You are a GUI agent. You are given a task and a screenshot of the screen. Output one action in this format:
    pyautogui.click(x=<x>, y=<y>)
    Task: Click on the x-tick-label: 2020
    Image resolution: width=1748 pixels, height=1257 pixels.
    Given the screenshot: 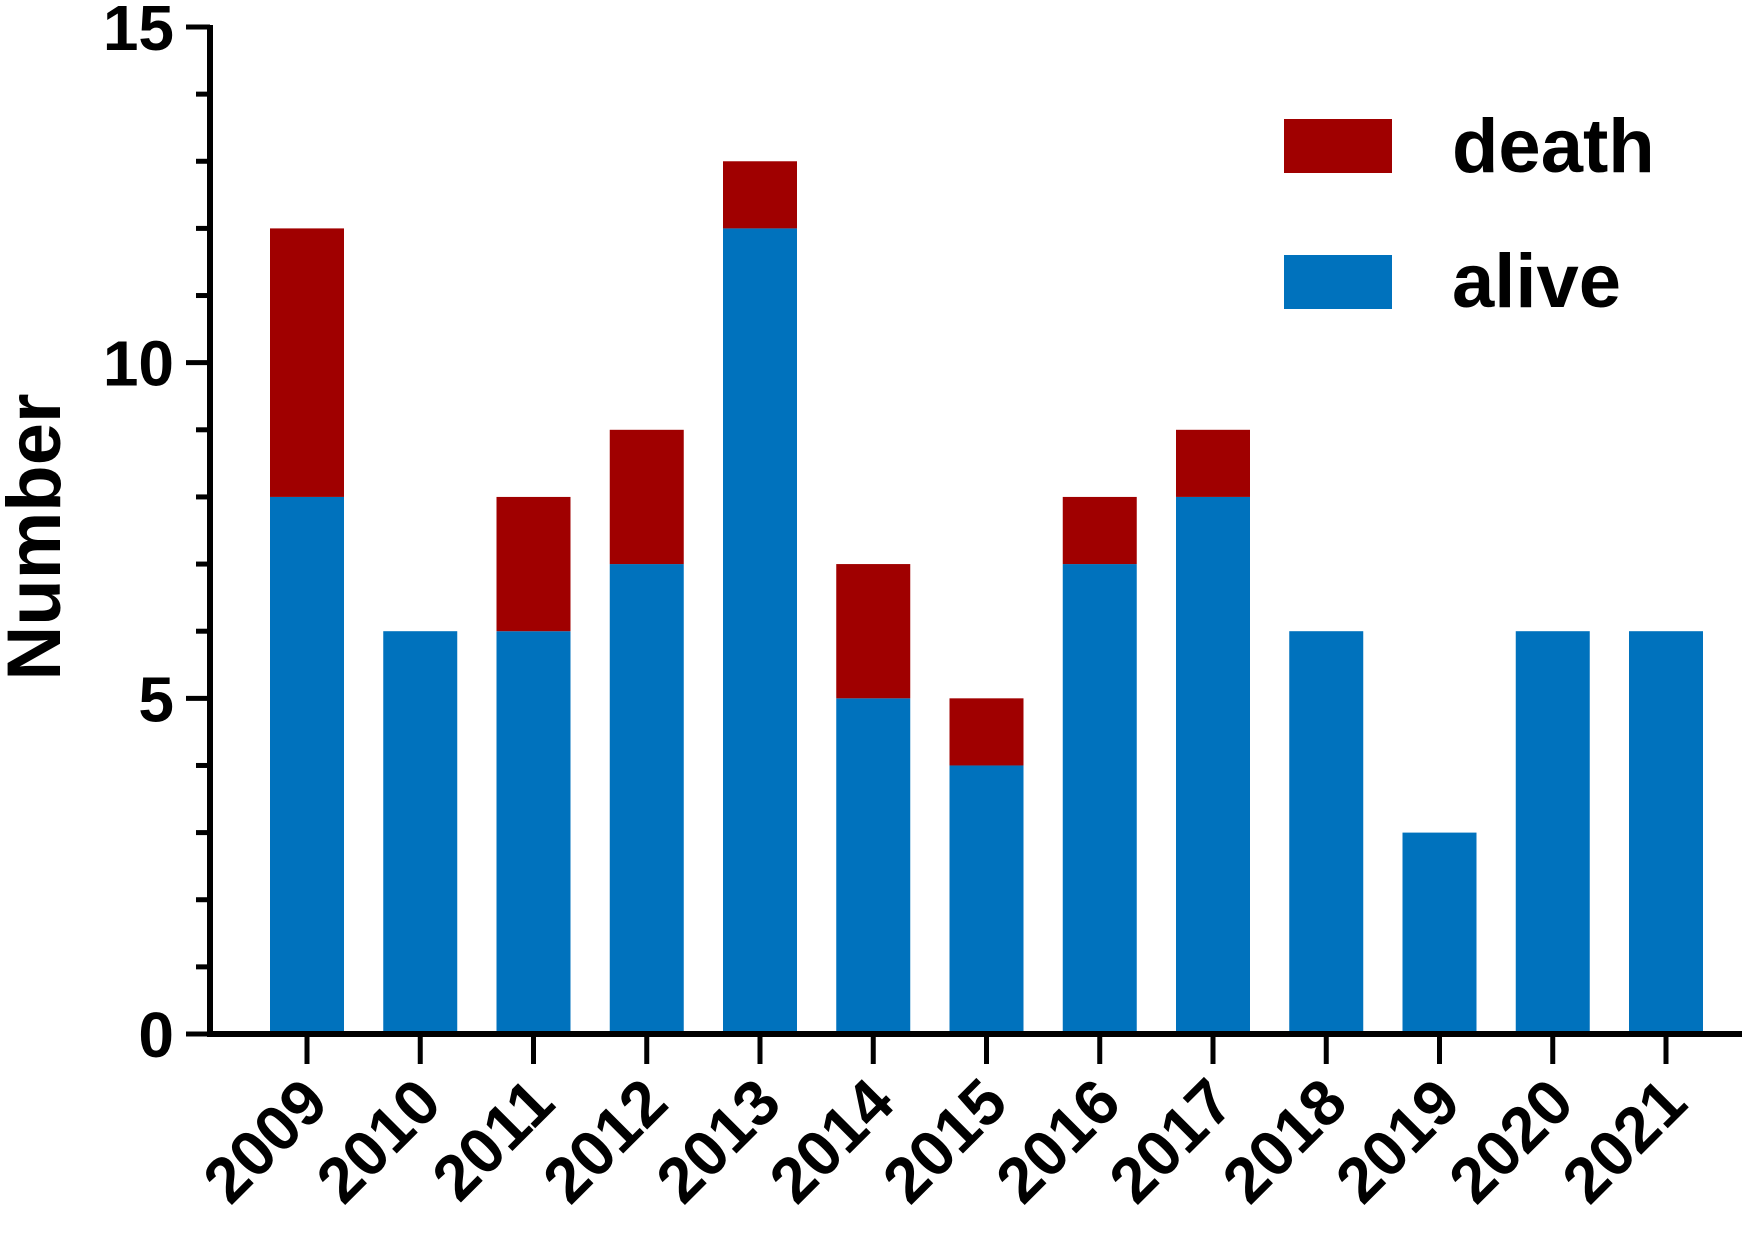 What is the action you would take?
    pyautogui.click(x=1511, y=1141)
    